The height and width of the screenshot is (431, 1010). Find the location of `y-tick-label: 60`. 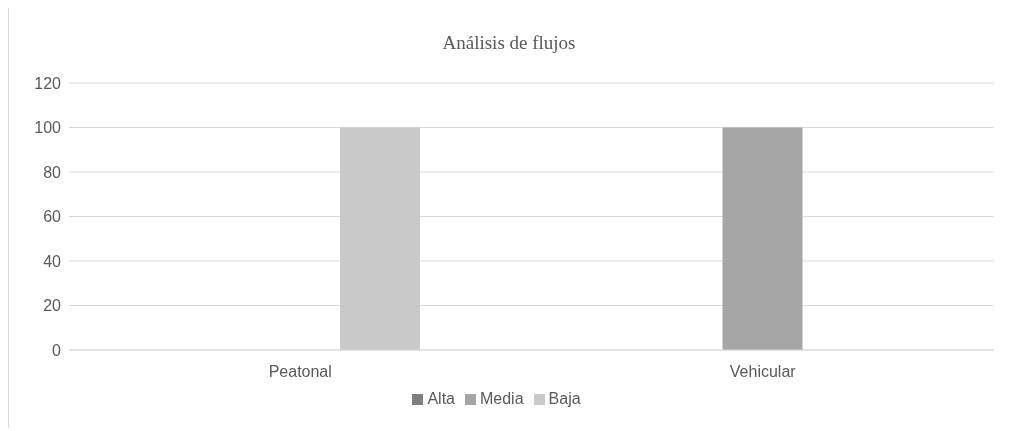

y-tick-label: 60 is located at coordinates (52, 217).